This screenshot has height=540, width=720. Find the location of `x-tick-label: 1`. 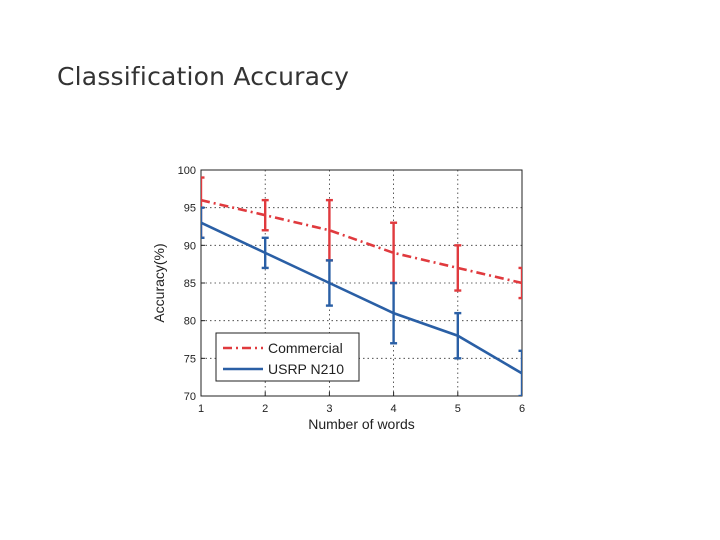

x-tick-label: 1 is located at coordinates (201, 409).